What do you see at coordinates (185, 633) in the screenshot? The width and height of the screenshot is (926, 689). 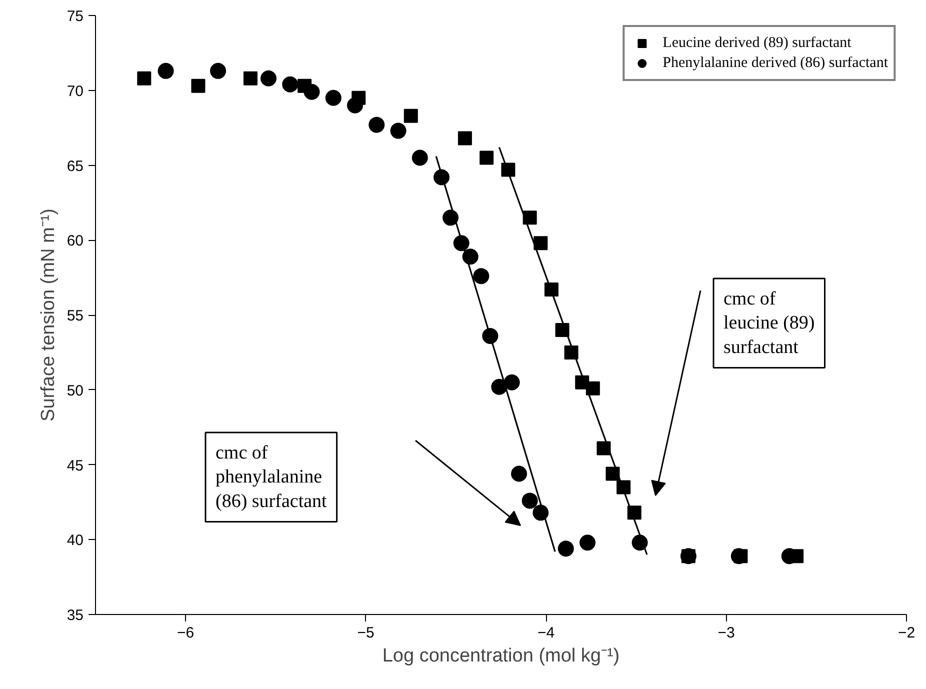 I see `x-tick-label: −6` at bounding box center [185, 633].